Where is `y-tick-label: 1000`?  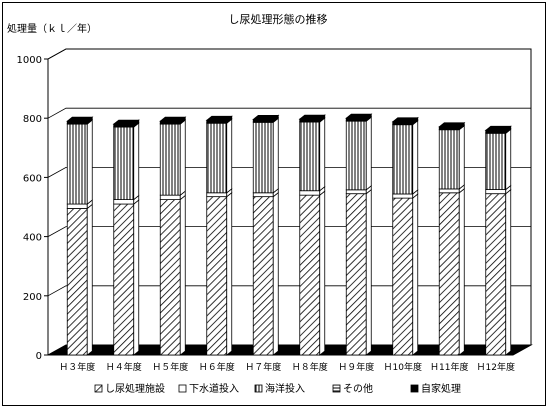
y-tick-label: 1000 is located at coordinates (29, 60).